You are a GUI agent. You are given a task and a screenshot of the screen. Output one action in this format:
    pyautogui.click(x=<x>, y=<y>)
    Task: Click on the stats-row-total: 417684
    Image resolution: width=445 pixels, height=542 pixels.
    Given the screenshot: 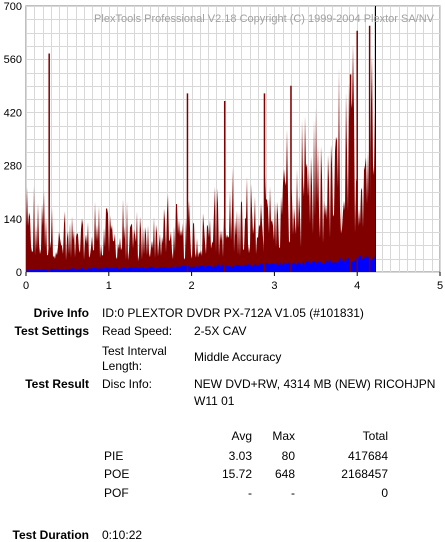 What is the action you would take?
    pyautogui.click(x=367, y=456)
    